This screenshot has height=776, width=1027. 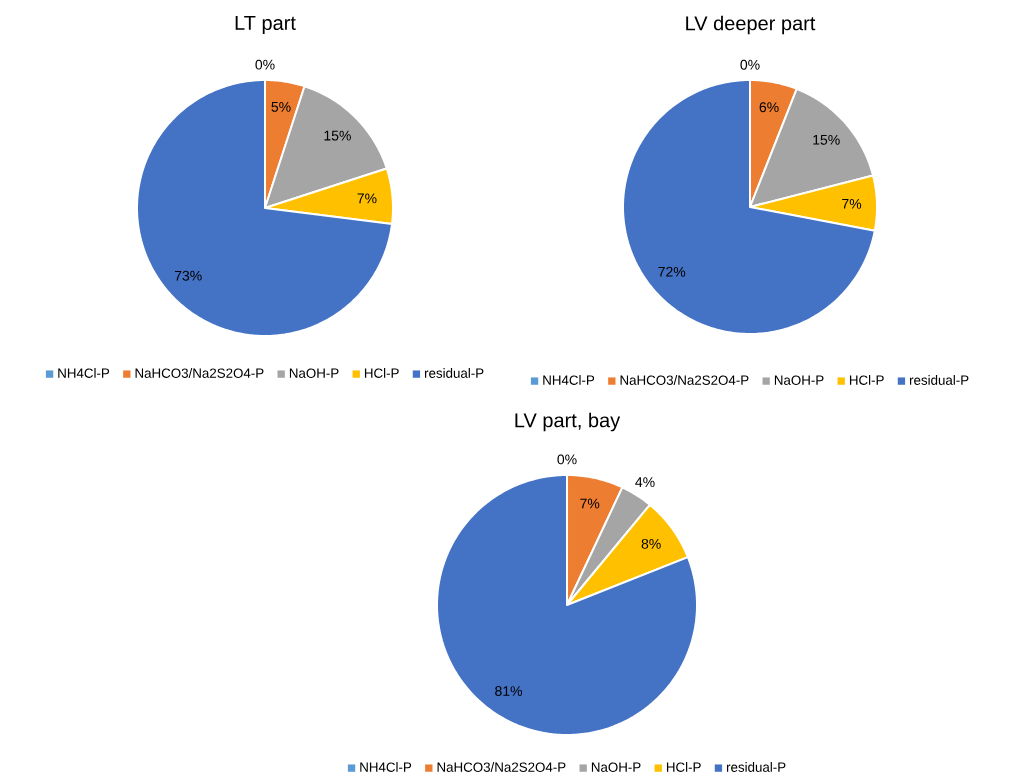 What do you see at coordinates (265, 25) in the screenshot?
I see `chart-title: LT part` at bounding box center [265, 25].